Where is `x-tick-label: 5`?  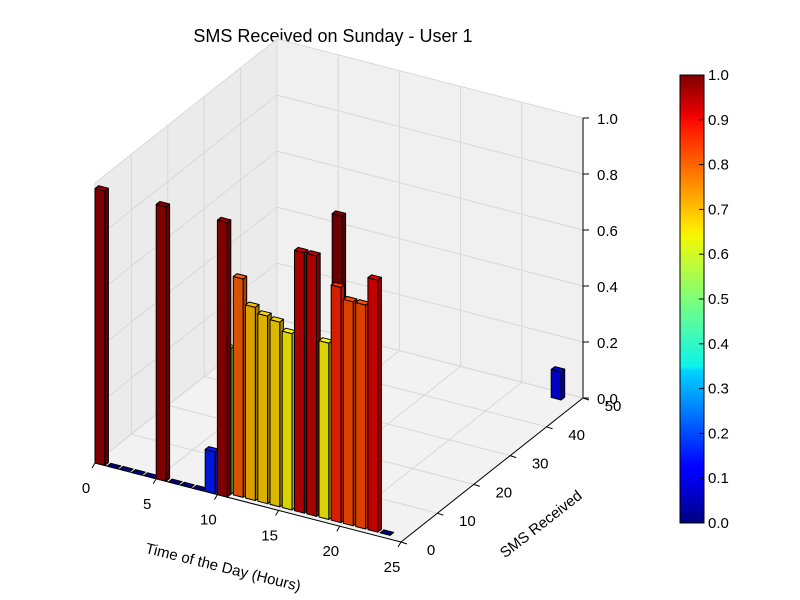 x-tick-label: 5 is located at coordinates (147, 504).